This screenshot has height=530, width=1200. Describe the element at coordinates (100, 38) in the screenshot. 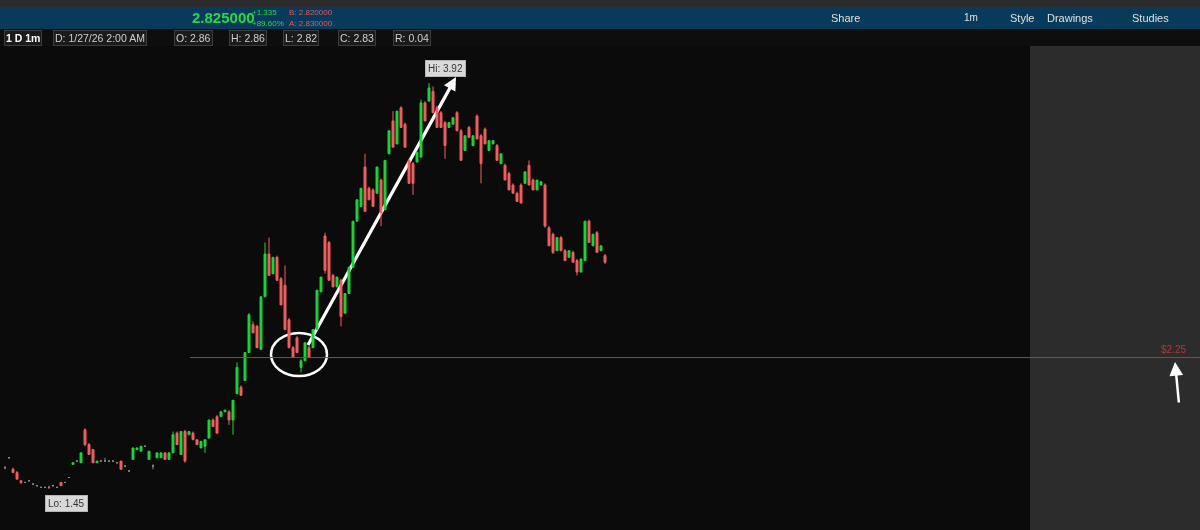

I see `text: D: 1/27/26 2:00 AM` at that location.